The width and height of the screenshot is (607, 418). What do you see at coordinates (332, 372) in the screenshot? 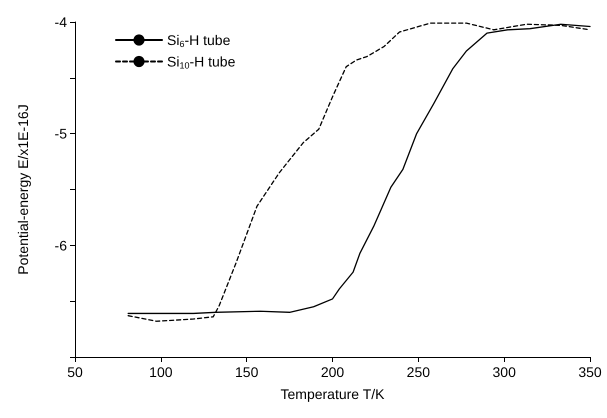
I see `x-tick-label: 200` at bounding box center [332, 372].